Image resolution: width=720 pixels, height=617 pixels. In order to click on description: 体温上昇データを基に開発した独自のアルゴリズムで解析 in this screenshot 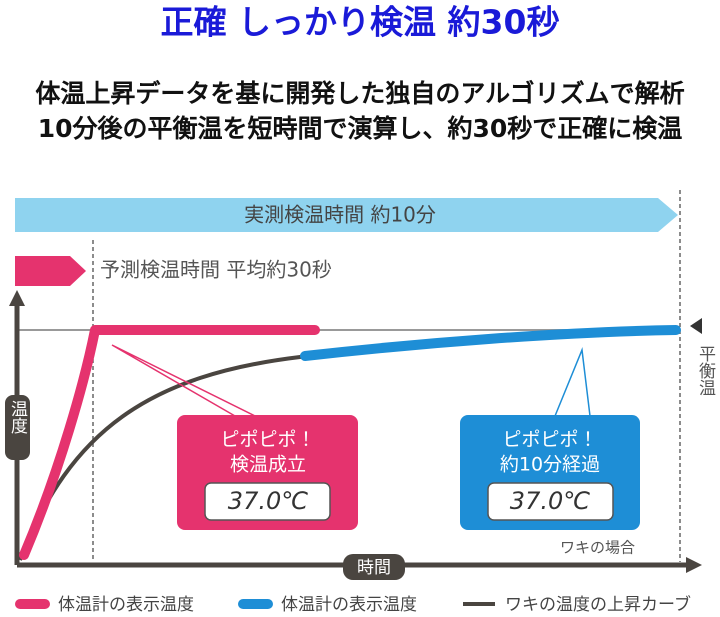, I will do `click(359, 93)`.